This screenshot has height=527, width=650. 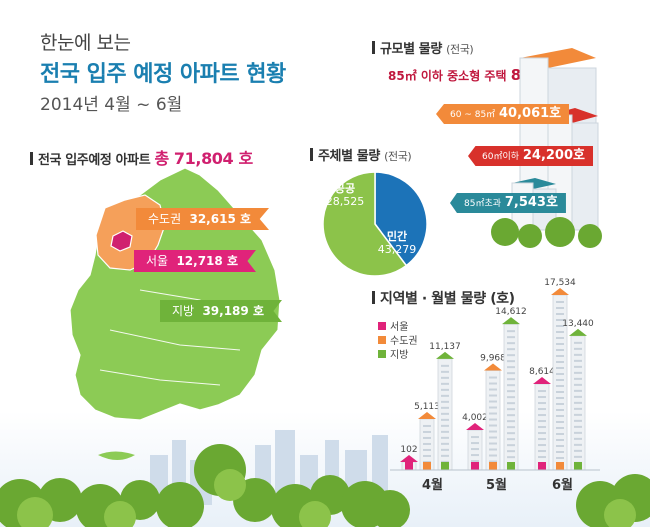 What do you see at coordinates (445, 411) in the screenshot?
I see `bar-apr-provincial` at bounding box center [445, 411].